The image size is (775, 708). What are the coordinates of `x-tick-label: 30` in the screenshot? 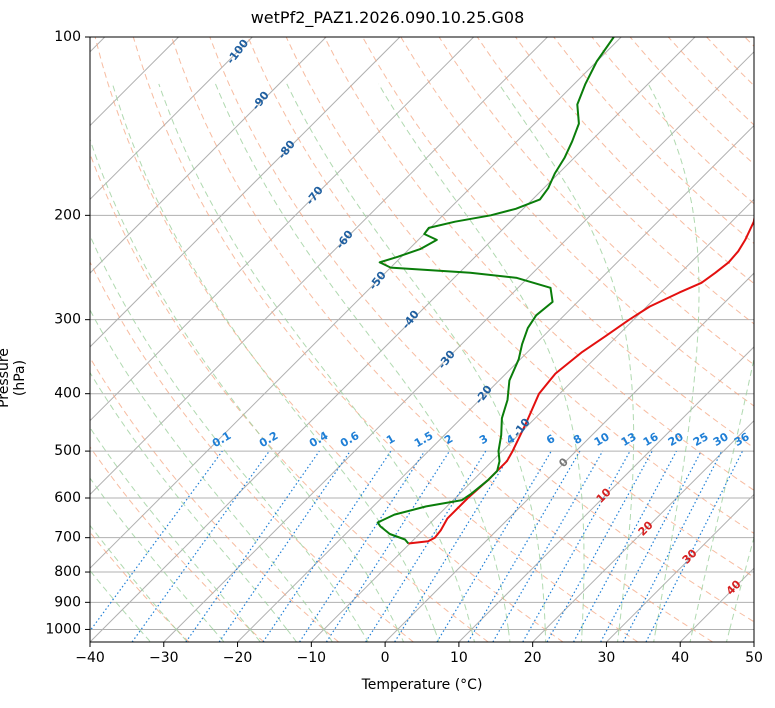 It's located at (607, 658).